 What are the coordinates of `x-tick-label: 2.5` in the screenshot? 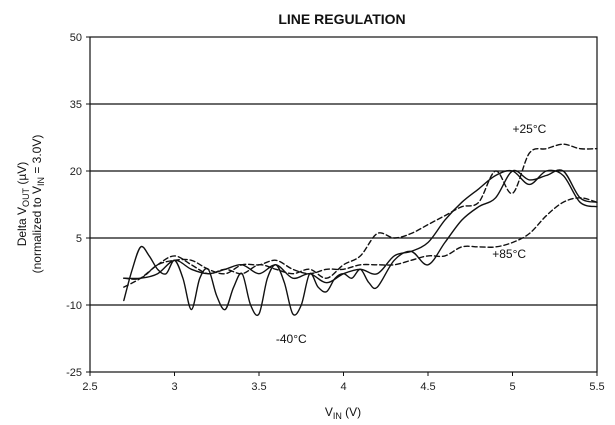 It's located at (89, 387).